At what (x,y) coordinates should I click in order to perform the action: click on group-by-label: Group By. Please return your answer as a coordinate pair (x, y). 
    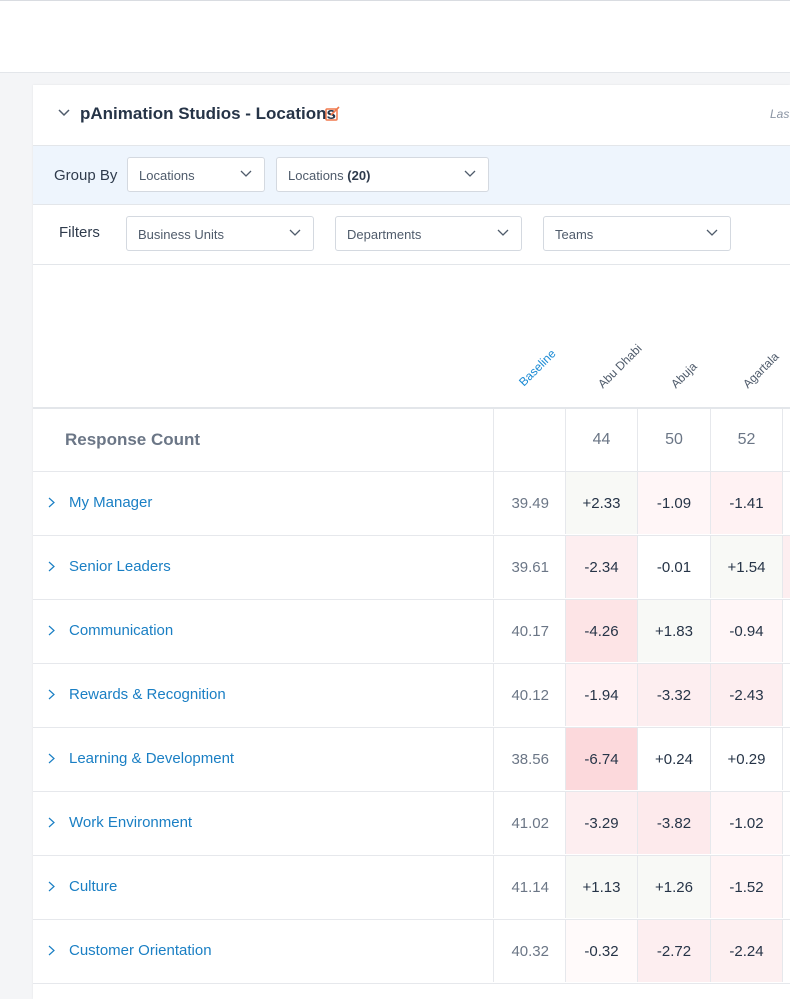
    Looking at the image, I should click on (86, 175).